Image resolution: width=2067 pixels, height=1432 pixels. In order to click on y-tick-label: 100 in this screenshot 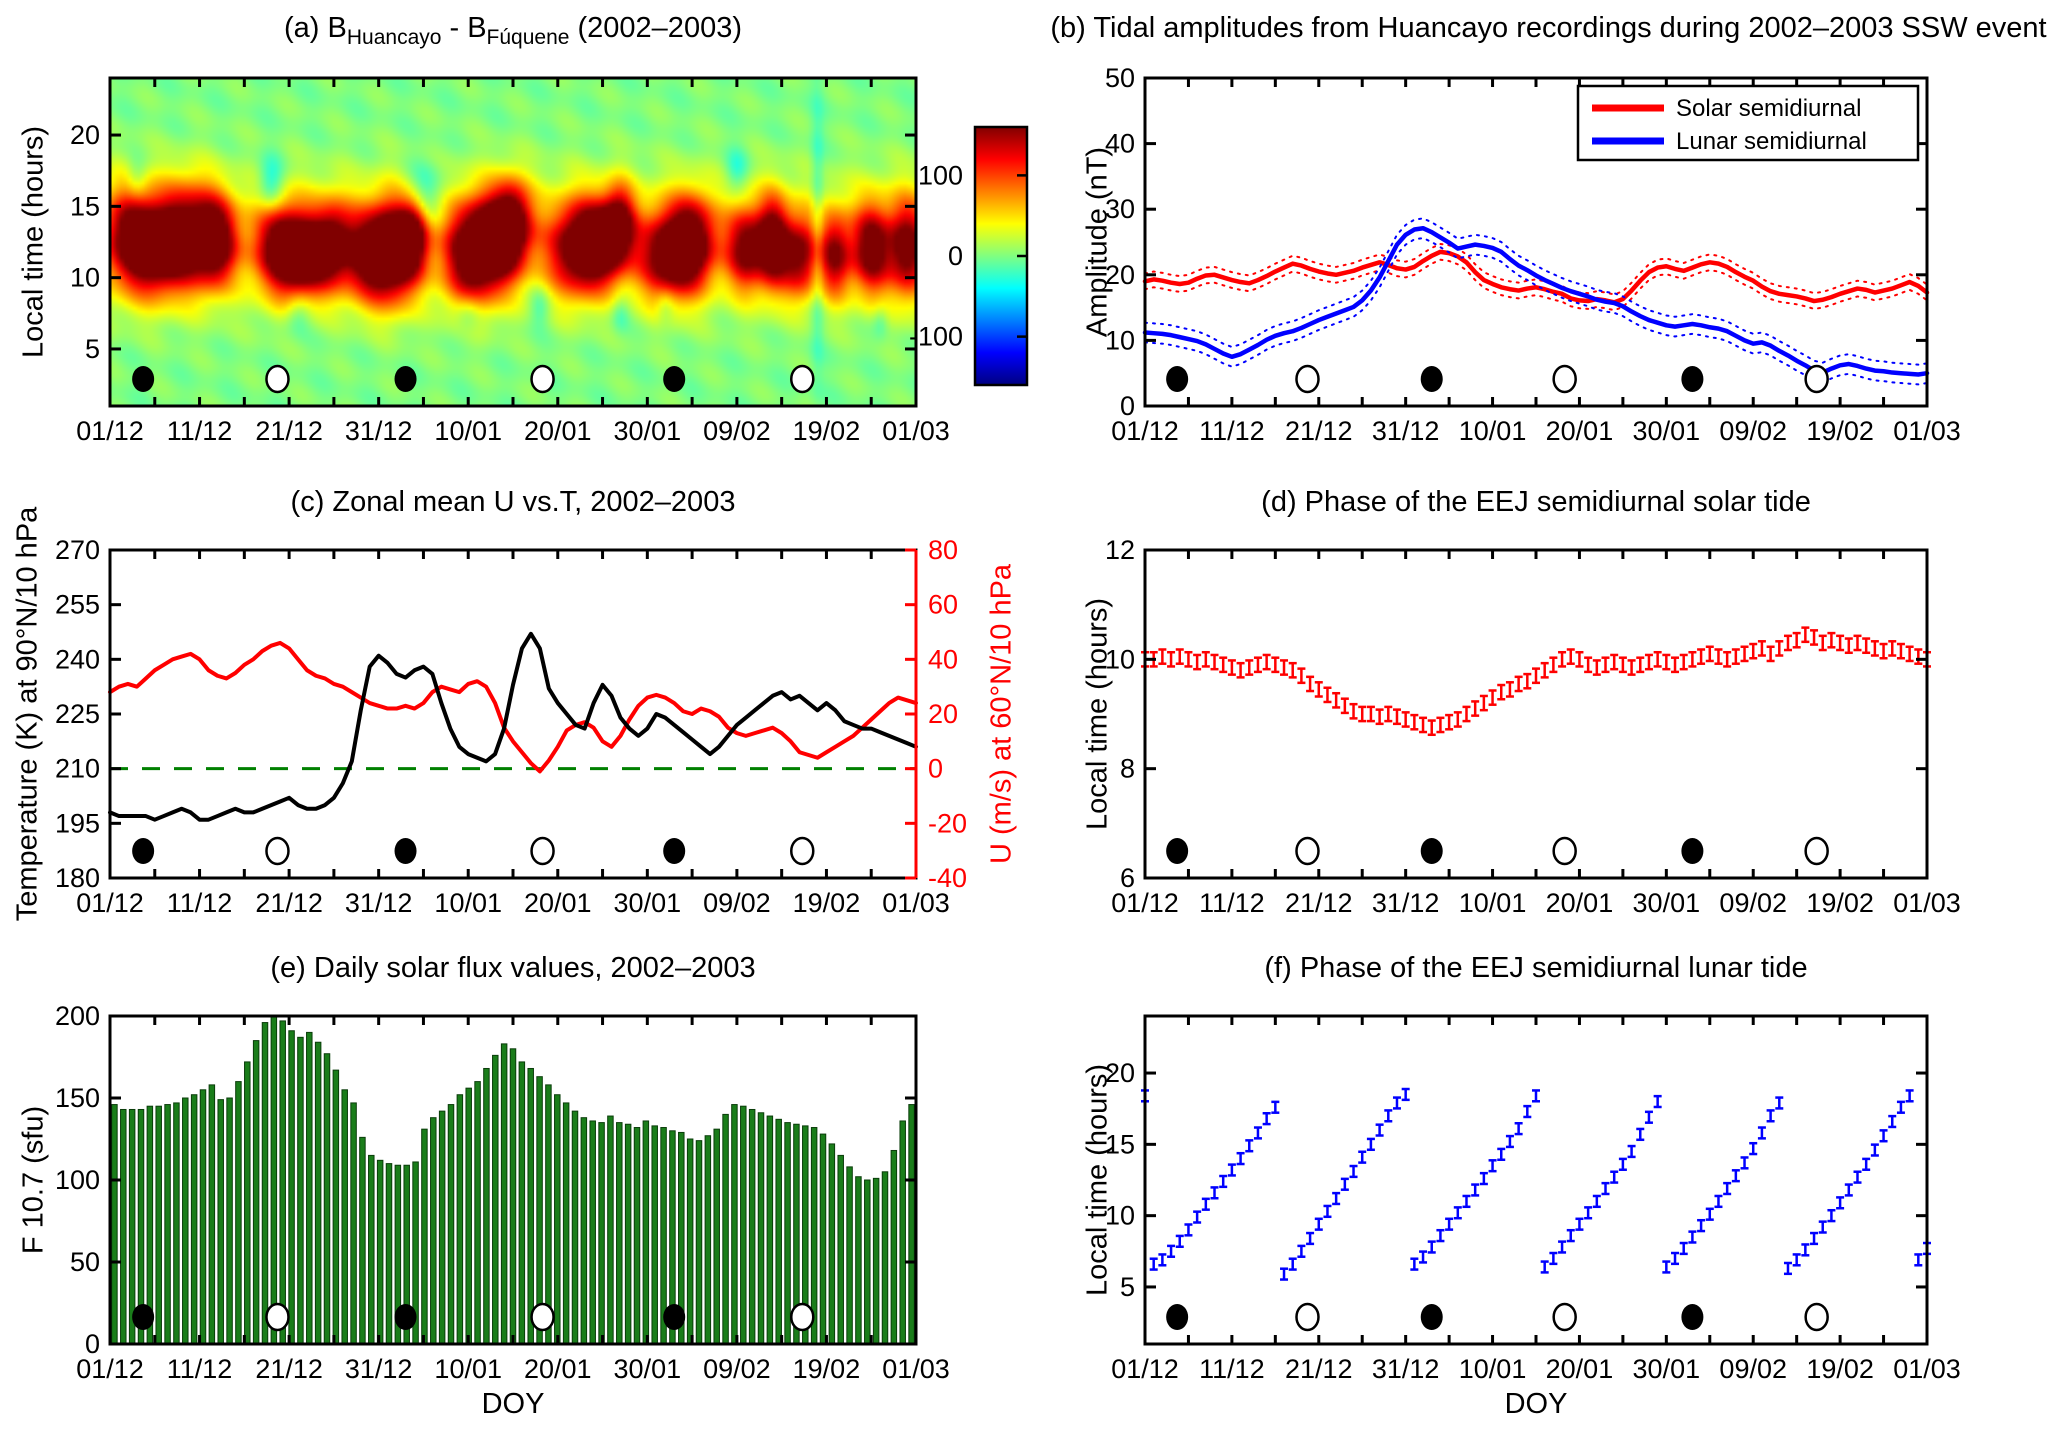, I will do `click(77, 1180)`.